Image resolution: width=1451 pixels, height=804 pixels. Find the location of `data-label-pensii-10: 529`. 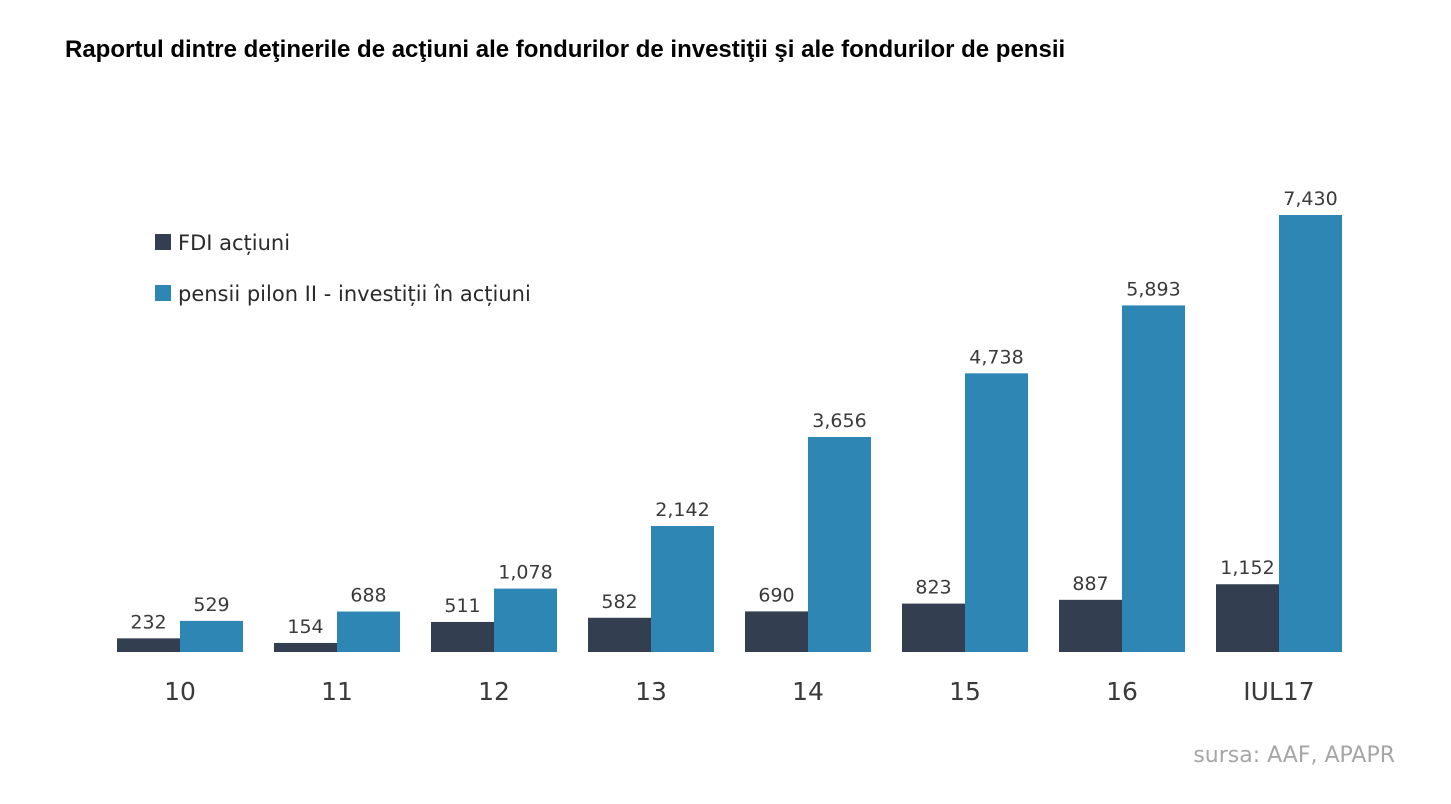

data-label-pensii-10: 529 is located at coordinates (211, 605).